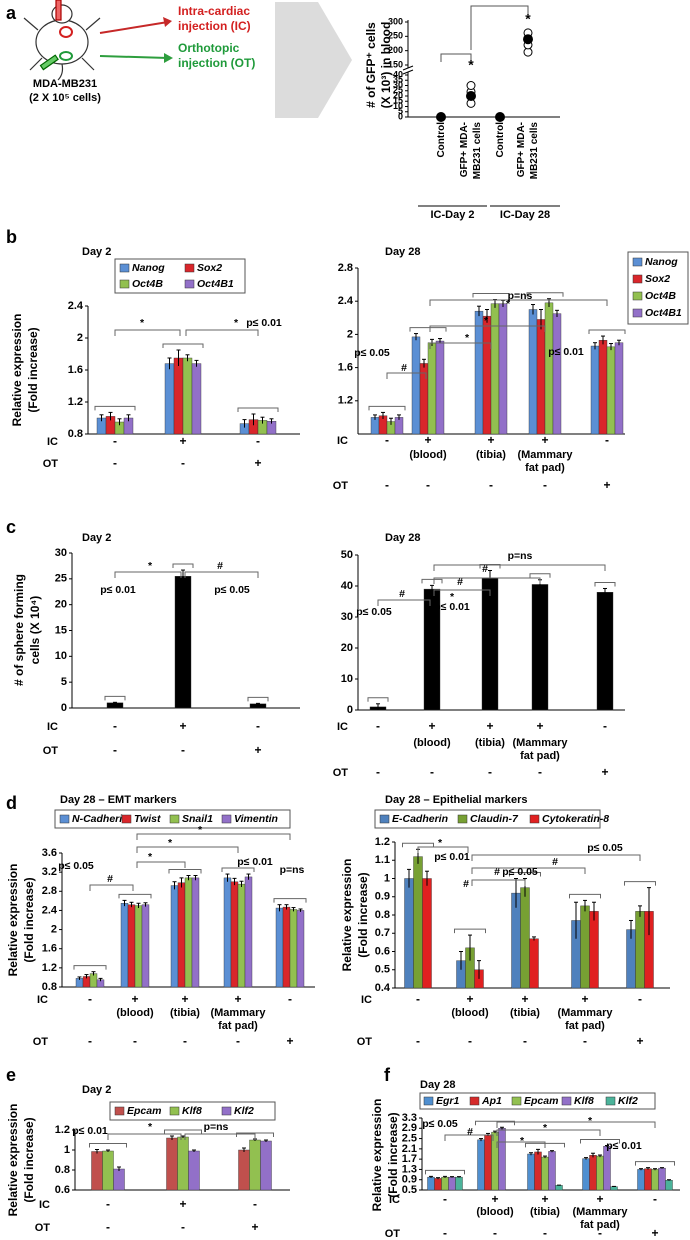 The width and height of the screenshot is (690, 1240). What do you see at coordinates (134, 57) in the screenshot?
I see `ot-arrow` at bounding box center [134, 57].